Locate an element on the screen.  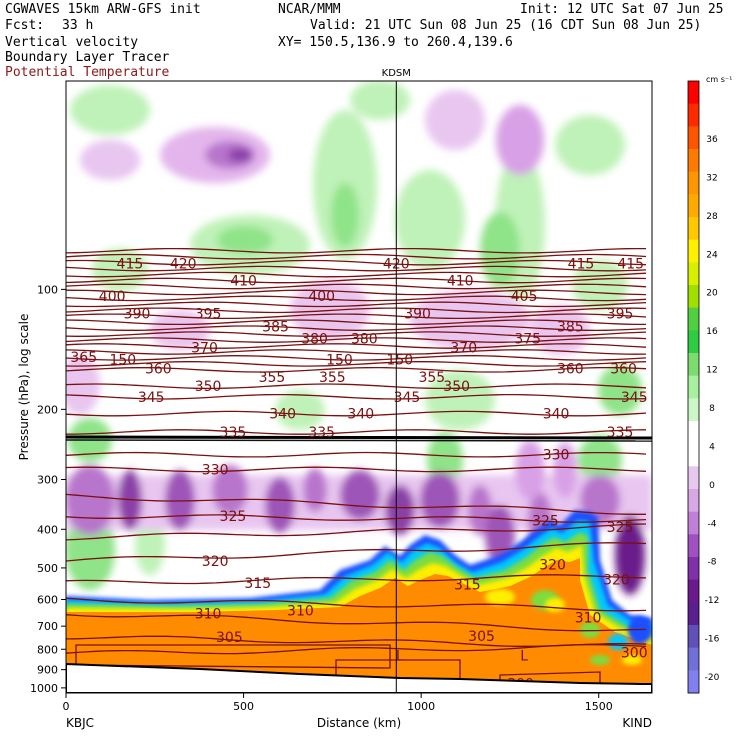
theta-label-text: 305 is located at coordinates (229, 638).